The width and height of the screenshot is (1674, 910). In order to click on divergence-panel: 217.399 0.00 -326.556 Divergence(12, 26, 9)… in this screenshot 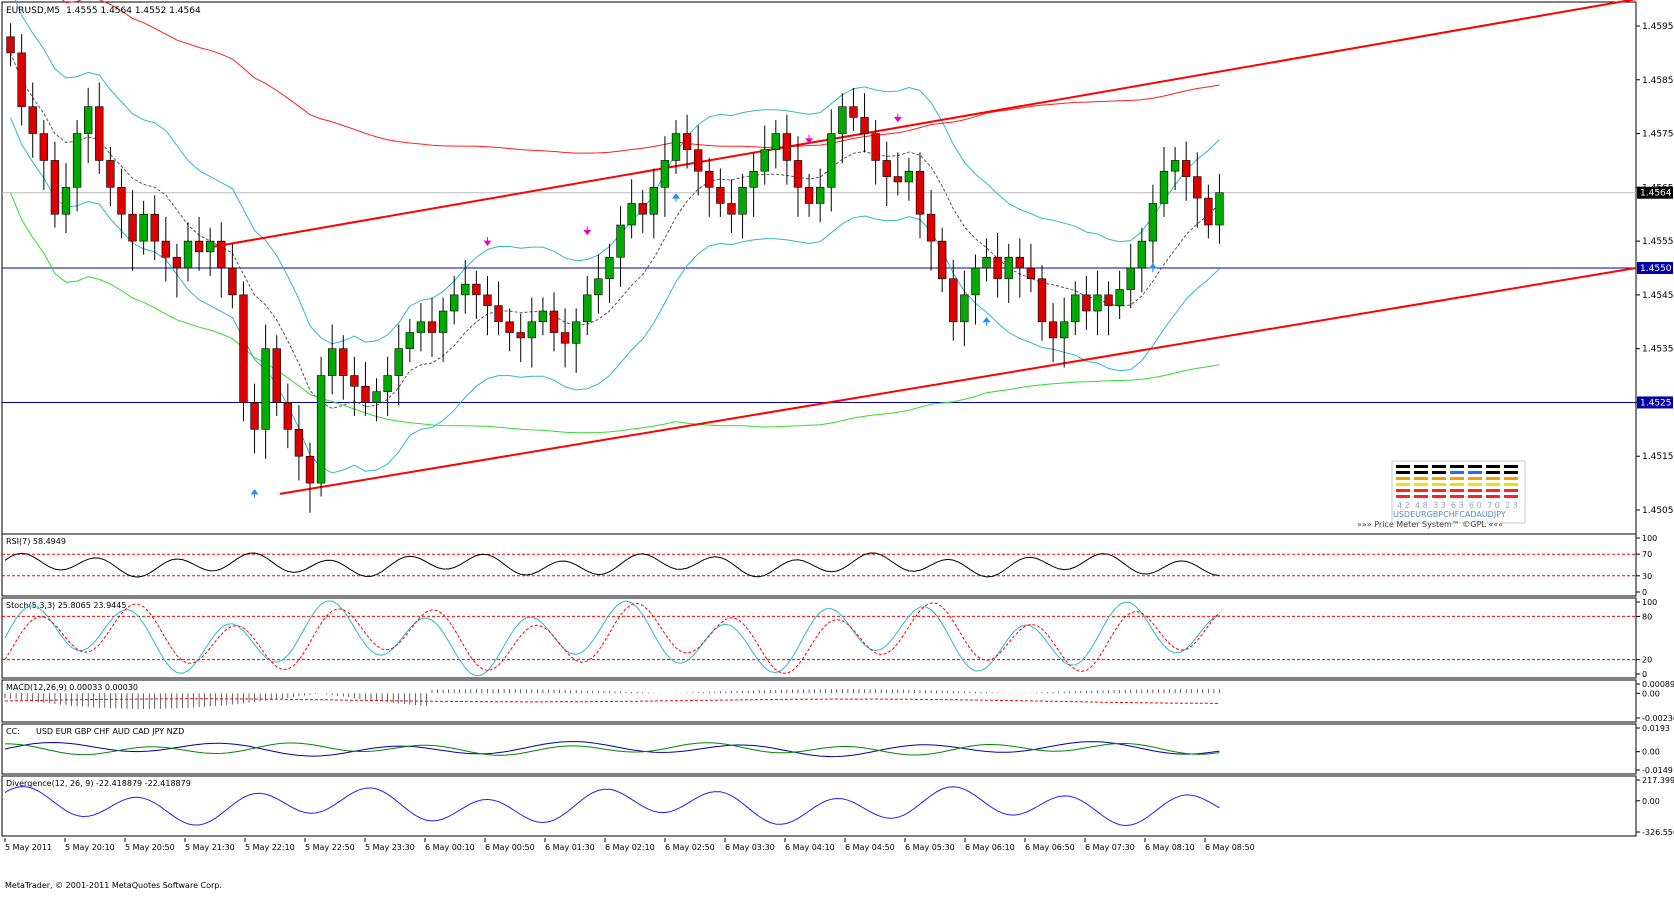, I will do `click(837, 806)`.